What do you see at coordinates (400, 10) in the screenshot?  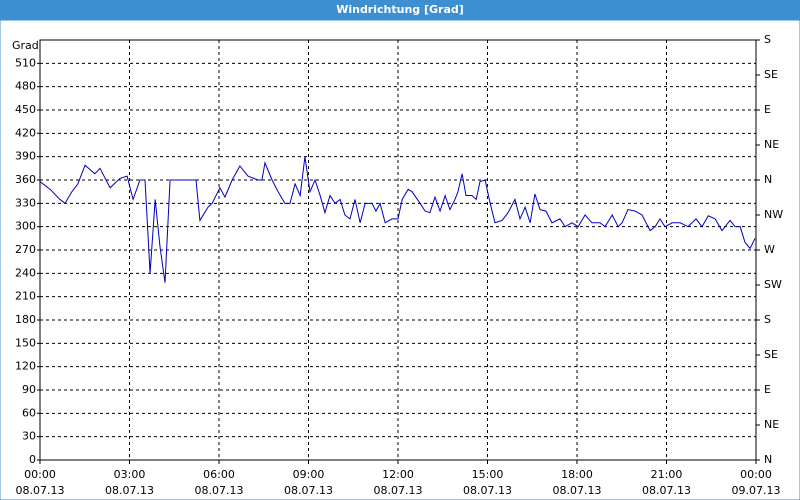 I see `title-bar: Windrichtung [Grad]` at bounding box center [400, 10].